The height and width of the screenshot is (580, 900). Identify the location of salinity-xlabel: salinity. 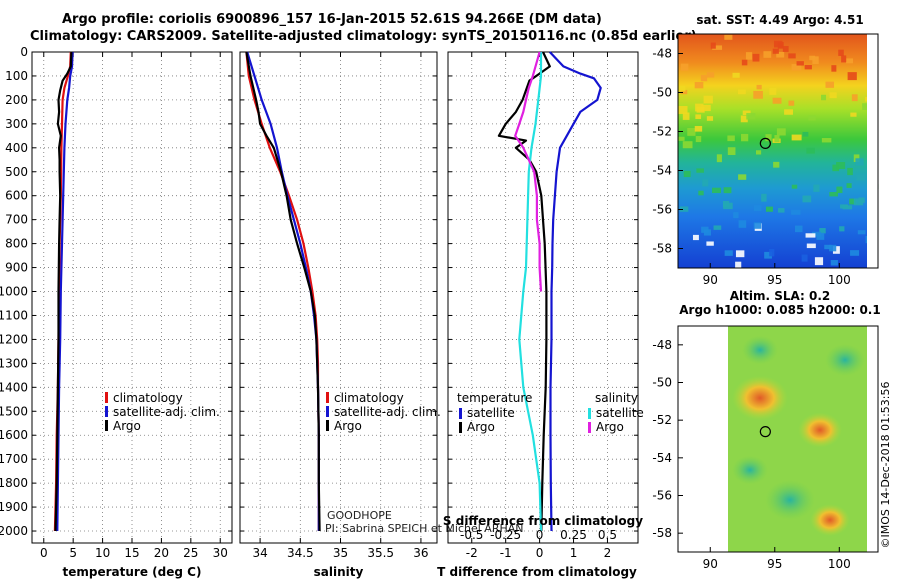
(339, 572).